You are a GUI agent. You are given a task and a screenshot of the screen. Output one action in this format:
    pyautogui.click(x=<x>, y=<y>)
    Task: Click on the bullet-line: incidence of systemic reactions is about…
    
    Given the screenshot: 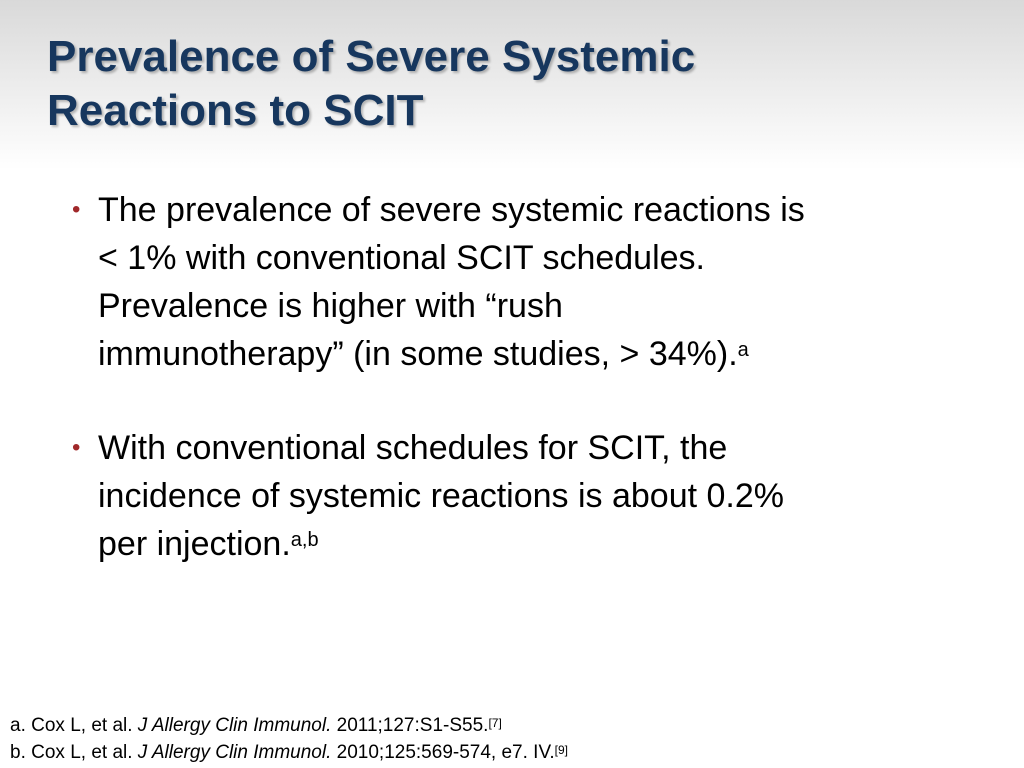 What is the action you would take?
    pyautogui.click(x=441, y=496)
    